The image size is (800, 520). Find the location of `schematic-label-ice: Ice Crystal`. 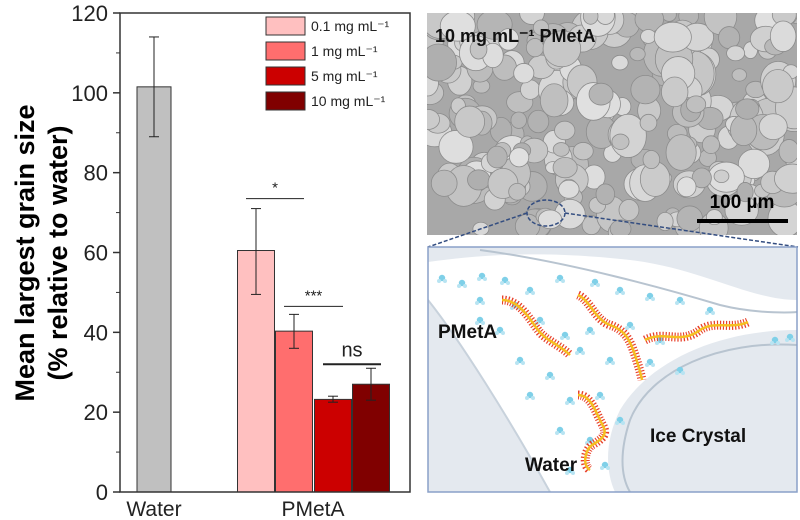

schematic-label-ice: Ice Crystal is located at coordinates (698, 436).